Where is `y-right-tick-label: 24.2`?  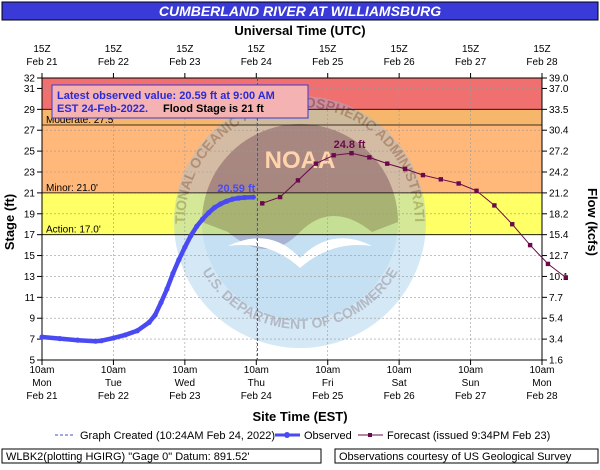 y-right-tick-label: 24.2 is located at coordinates (559, 173).